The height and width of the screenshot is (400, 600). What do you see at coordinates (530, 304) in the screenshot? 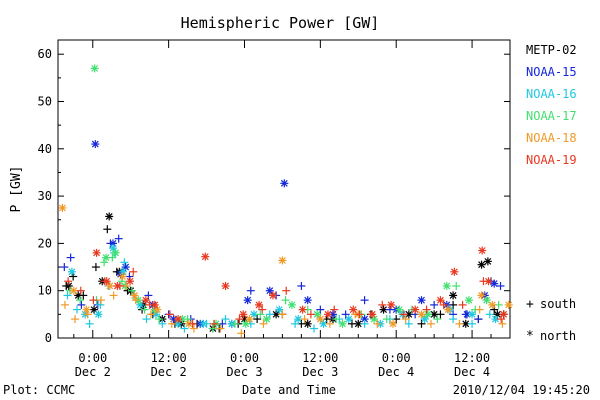
I see `marker-legend-symbol: +` at bounding box center [530, 304].